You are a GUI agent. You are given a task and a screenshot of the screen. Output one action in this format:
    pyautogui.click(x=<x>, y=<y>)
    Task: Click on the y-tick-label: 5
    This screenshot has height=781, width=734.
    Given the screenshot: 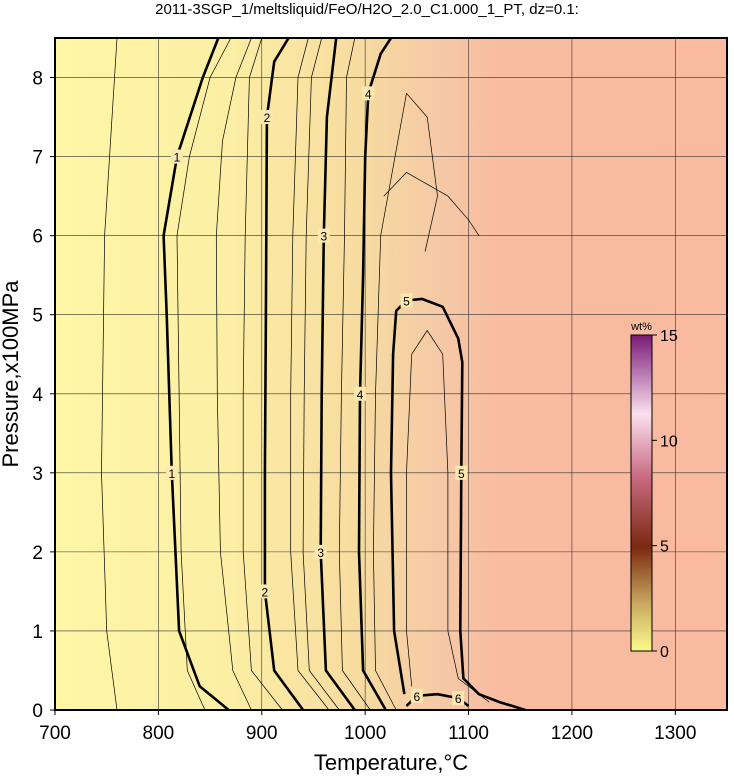 What is the action you would take?
    pyautogui.click(x=37, y=316)
    